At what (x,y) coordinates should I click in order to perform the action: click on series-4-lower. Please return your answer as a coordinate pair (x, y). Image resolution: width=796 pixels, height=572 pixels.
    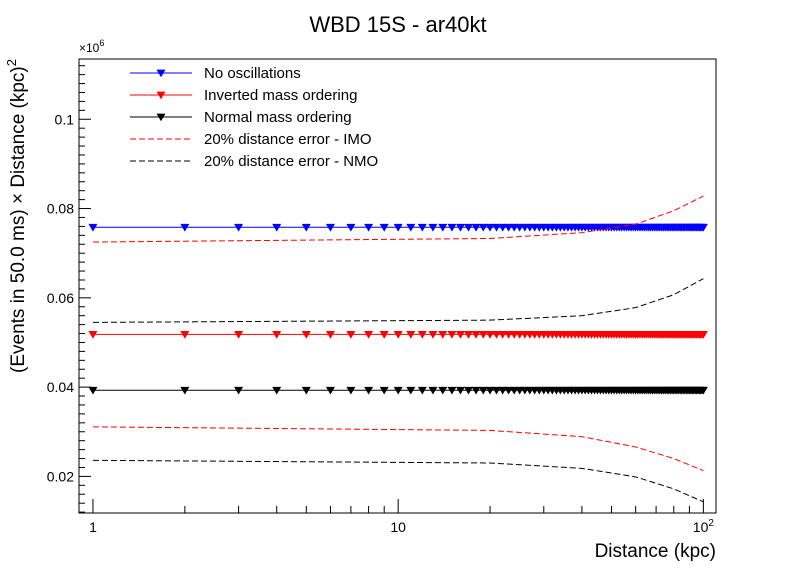
    Looking at the image, I should click on (398, 449).